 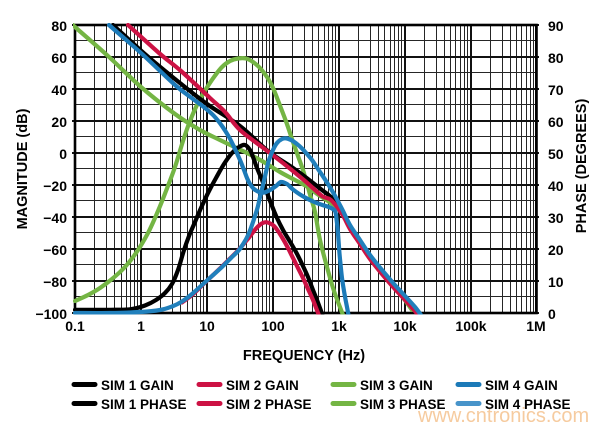 What do you see at coordinates (556, 218) in the screenshot?
I see `svg-text: 30` at bounding box center [556, 218].